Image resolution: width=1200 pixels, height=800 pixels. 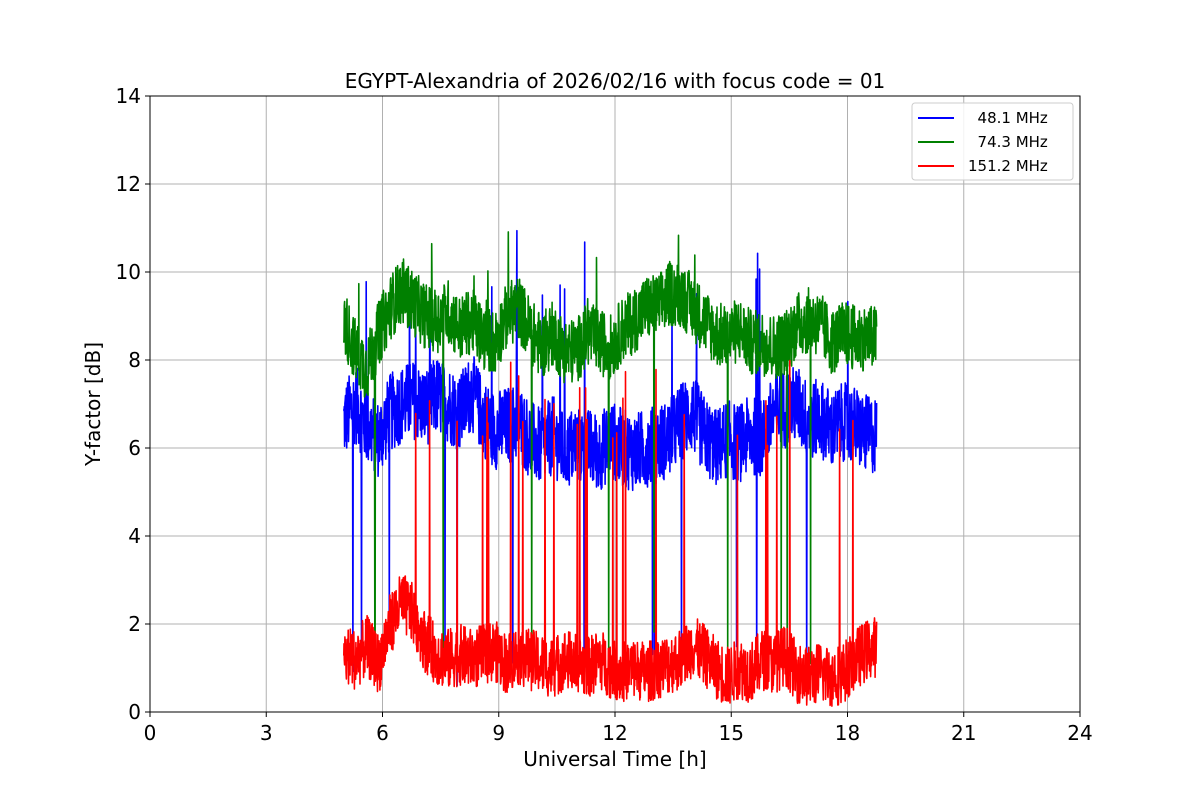 I want to click on x-tick-label: 3, so click(x=266, y=733).